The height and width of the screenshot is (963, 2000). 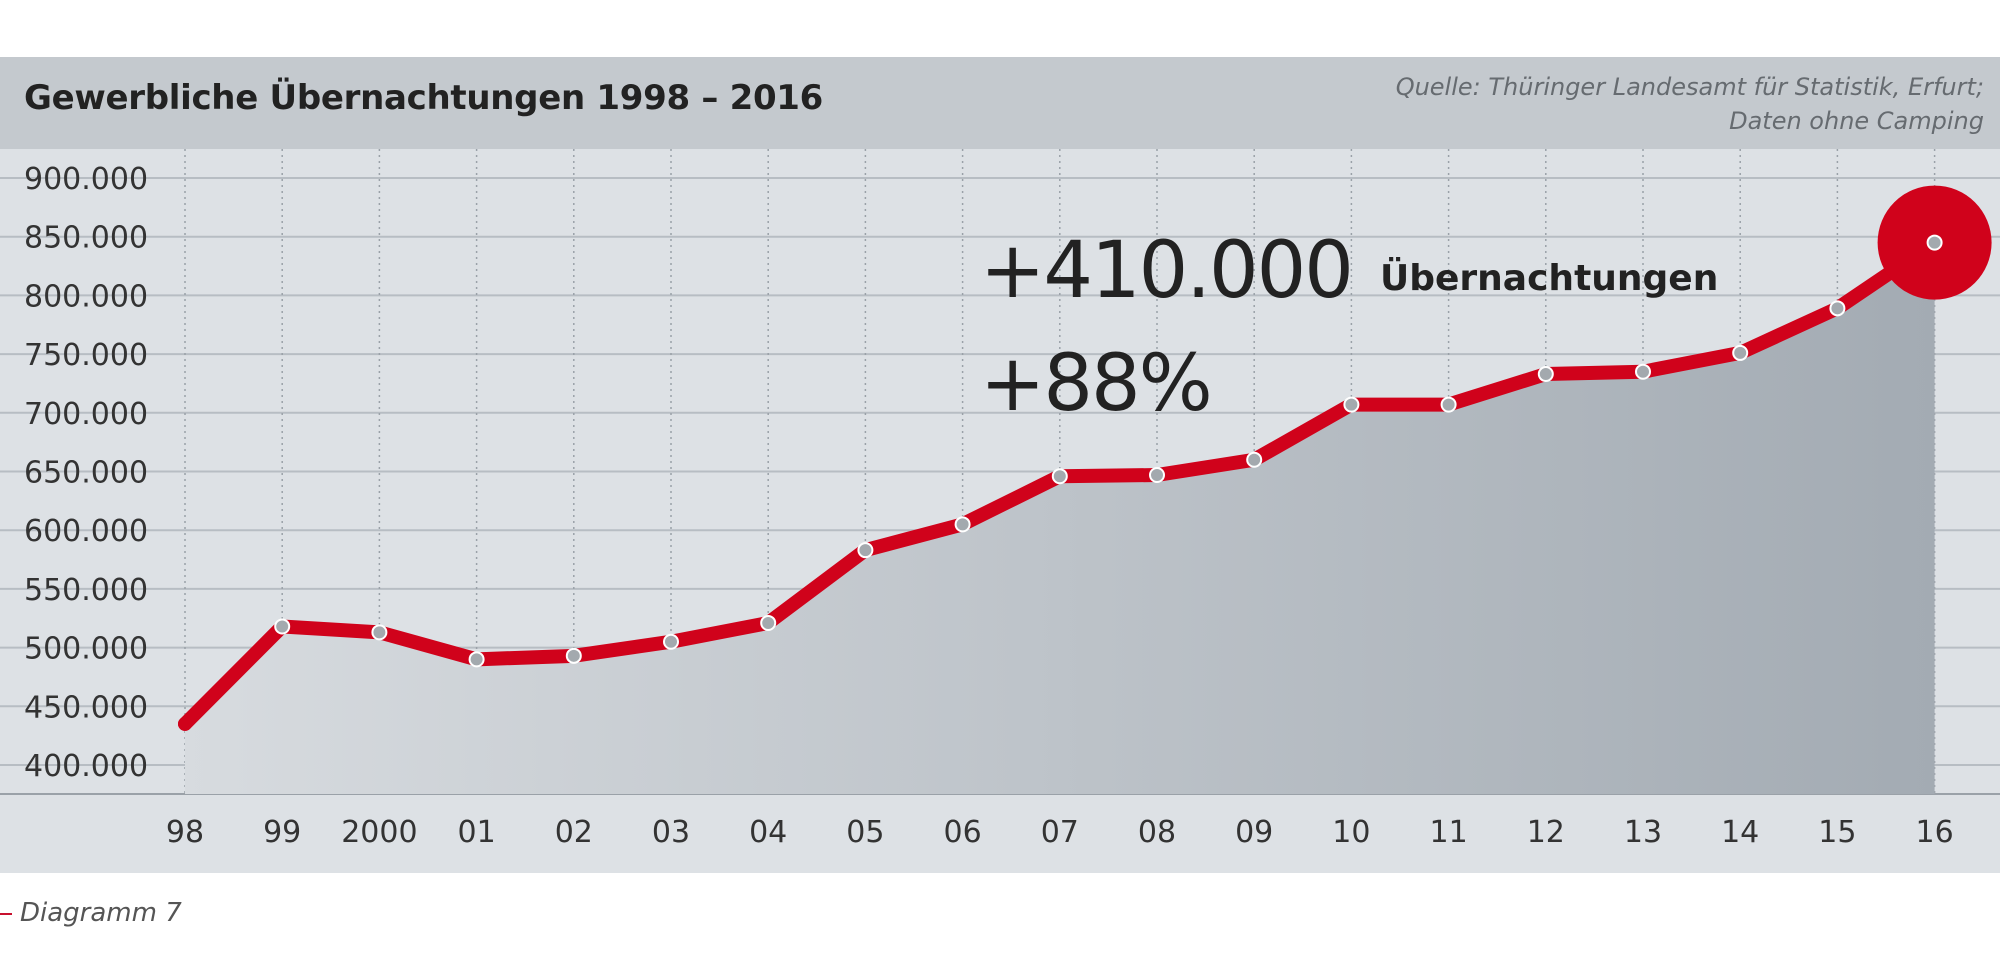 What do you see at coordinates (477, 832) in the screenshot?
I see `x-tick-label: 01` at bounding box center [477, 832].